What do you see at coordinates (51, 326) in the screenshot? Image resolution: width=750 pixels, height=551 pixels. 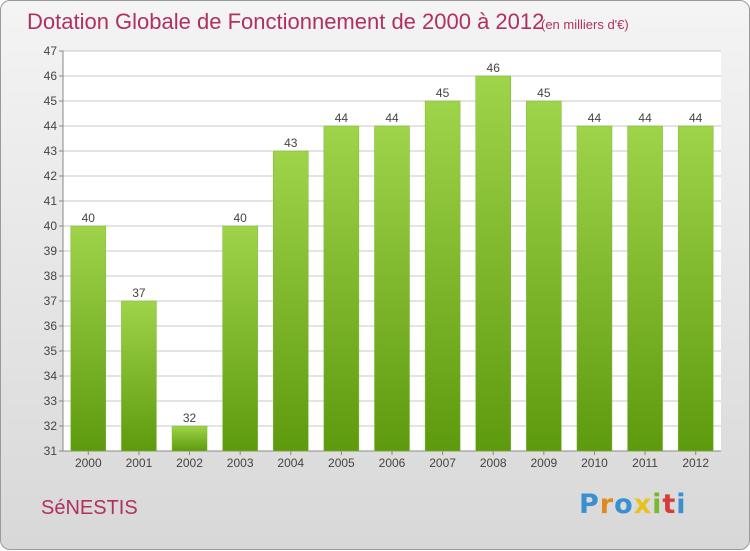 I see `y-tick-label: 36` at bounding box center [51, 326].